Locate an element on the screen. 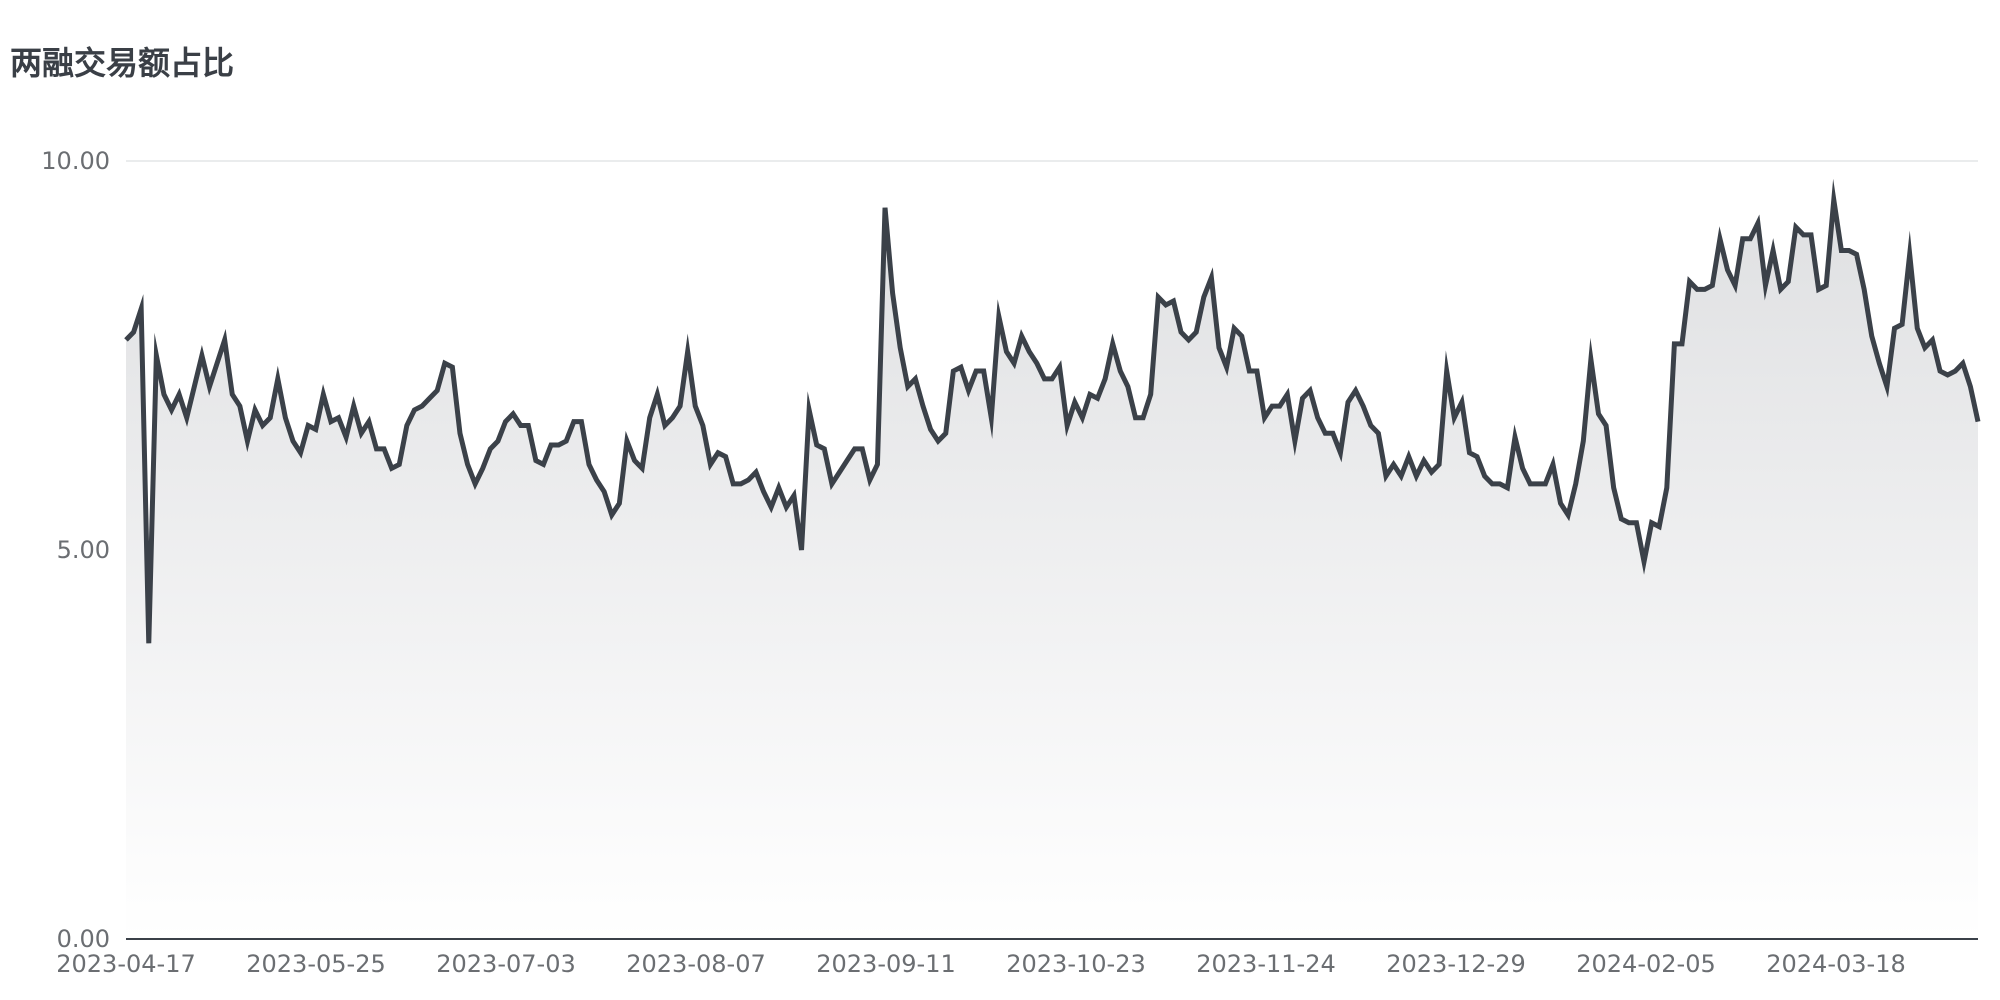 This screenshot has width=2000, height=1000. x-tick-label: 2024-03-18 is located at coordinates (1835, 964).